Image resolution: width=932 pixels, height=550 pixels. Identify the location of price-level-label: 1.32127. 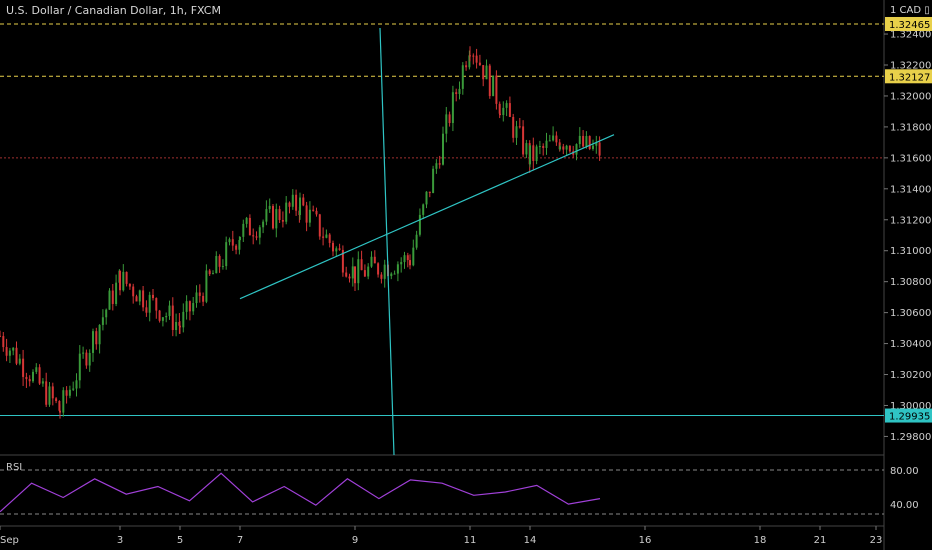
(909, 77).